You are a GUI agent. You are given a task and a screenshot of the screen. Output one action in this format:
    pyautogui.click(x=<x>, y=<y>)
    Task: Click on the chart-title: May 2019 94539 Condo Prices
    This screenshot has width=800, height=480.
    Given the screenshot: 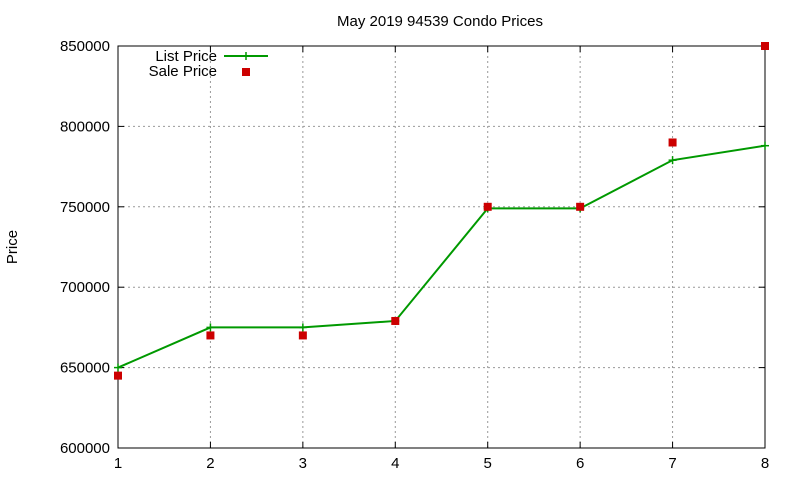 What is the action you would take?
    pyautogui.click(x=440, y=21)
    